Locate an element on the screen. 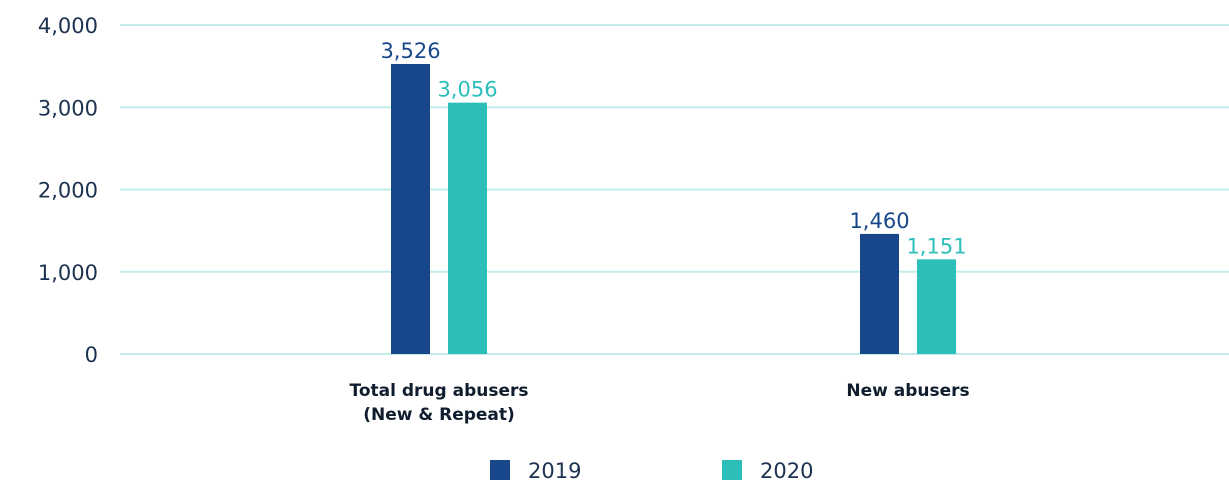  data-label-2019-1: 3,526 is located at coordinates (410, 51).